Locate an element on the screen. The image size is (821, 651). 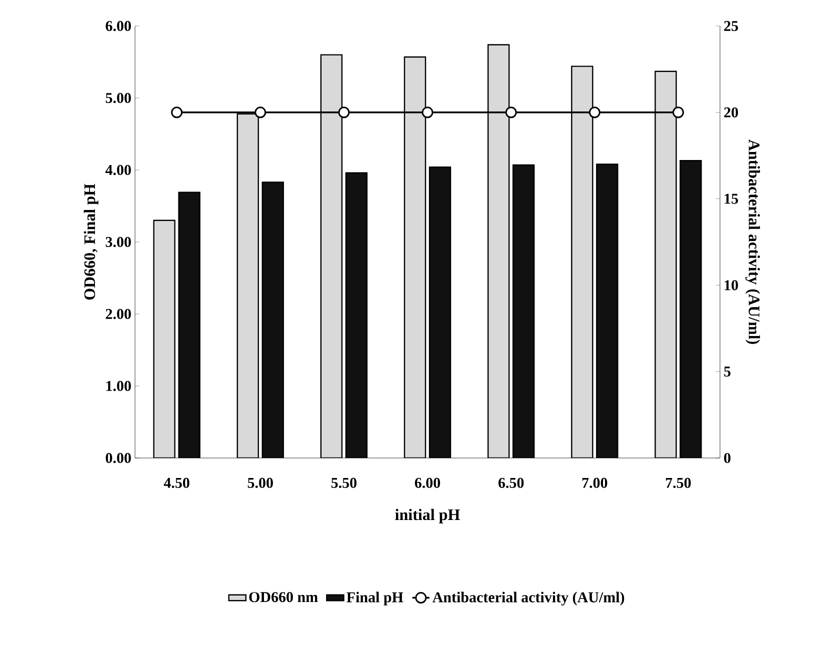
legend-label: OD660 nm is located at coordinates (283, 597).